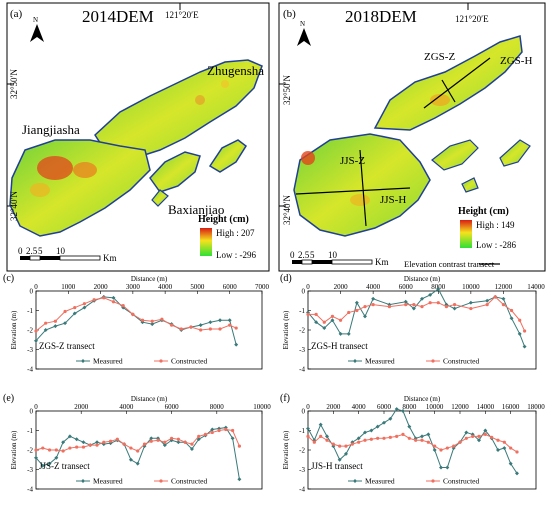 This screenshot has width=550, height=511. Describe the element at coordinates (108, 481) in the screenshot. I see `legend-label-measured: Measured` at that location.